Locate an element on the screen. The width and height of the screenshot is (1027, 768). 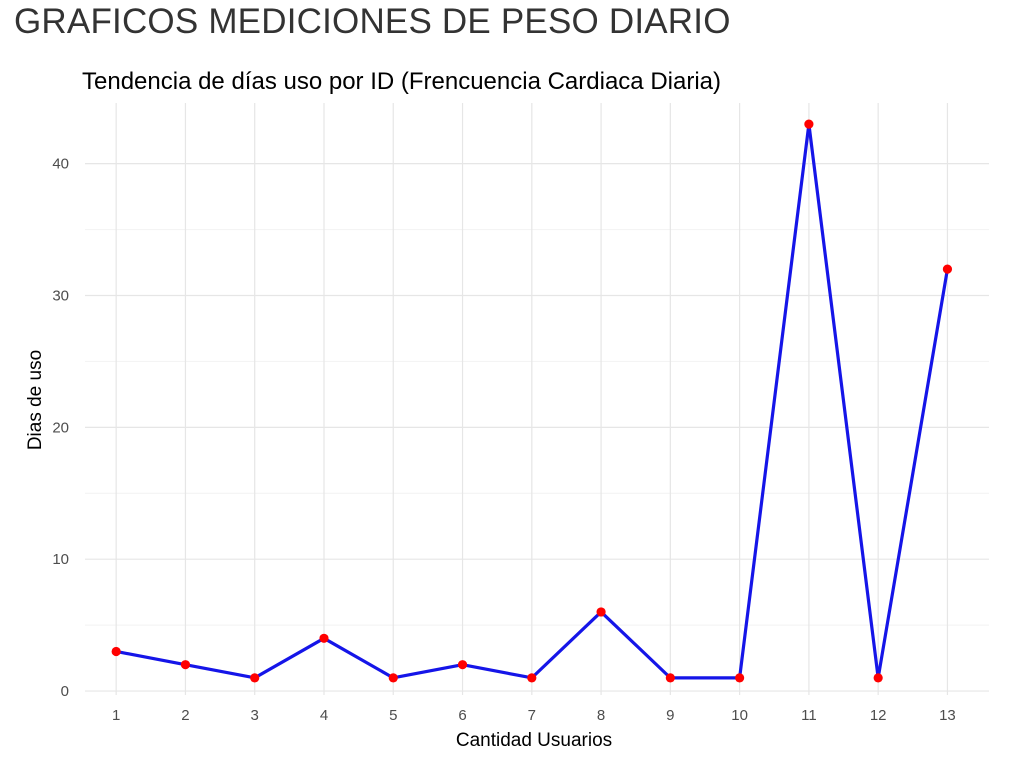
x-tick-label: 11 is located at coordinates (809, 715).